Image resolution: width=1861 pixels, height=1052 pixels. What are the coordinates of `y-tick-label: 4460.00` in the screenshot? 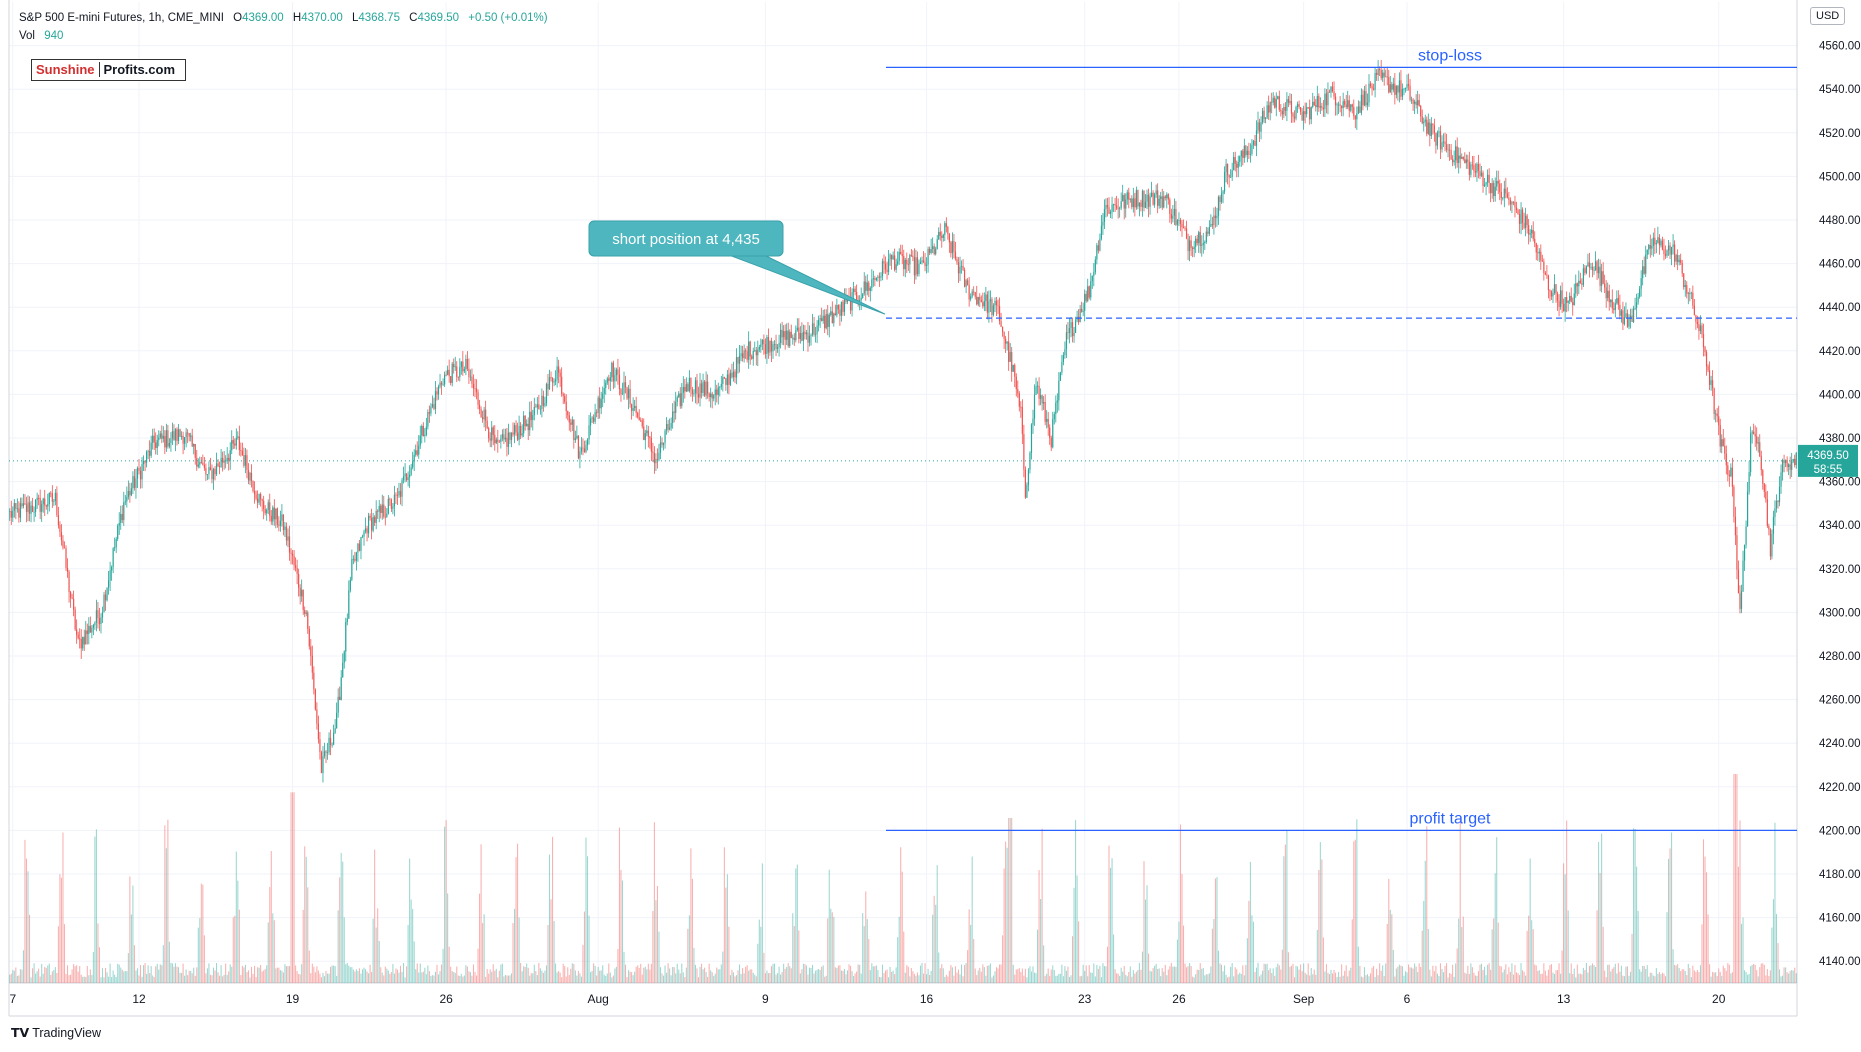 It's located at (1840, 265).